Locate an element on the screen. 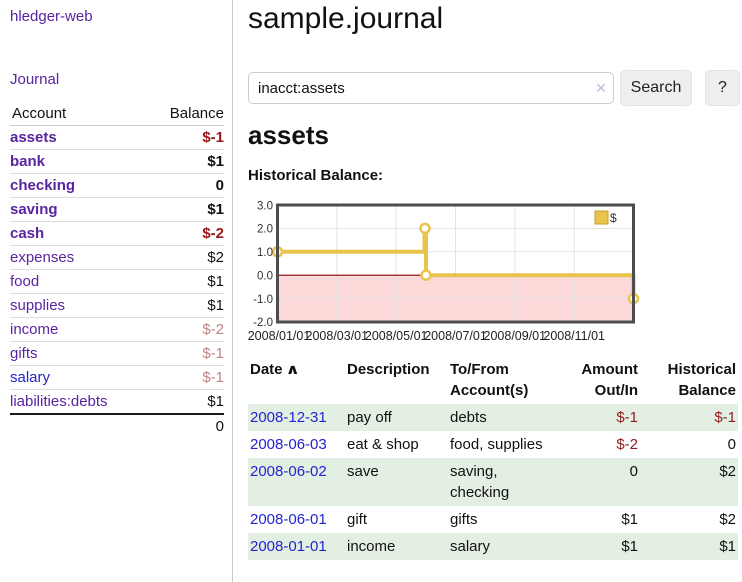  sort-ascending-icon: ∧ is located at coordinates (292, 369).